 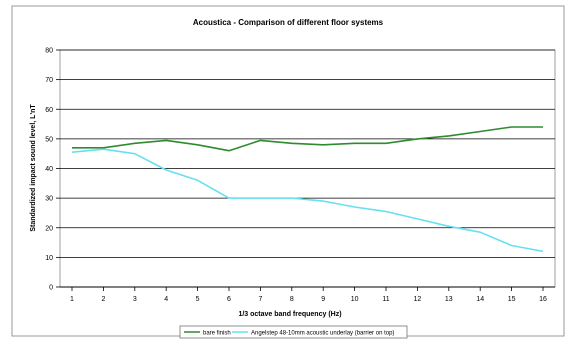 What do you see at coordinates (49, 80) in the screenshot?
I see `y-tick-label: 70` at bounding box center [49, 80].